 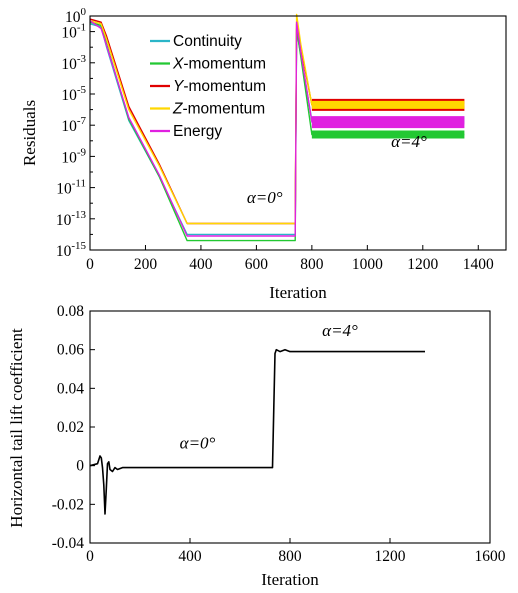 What do you see at coordinates (70, 311) in the screenshot?
I see `lift-y-tick-label: 0.08` at bounding box center [70, 311].